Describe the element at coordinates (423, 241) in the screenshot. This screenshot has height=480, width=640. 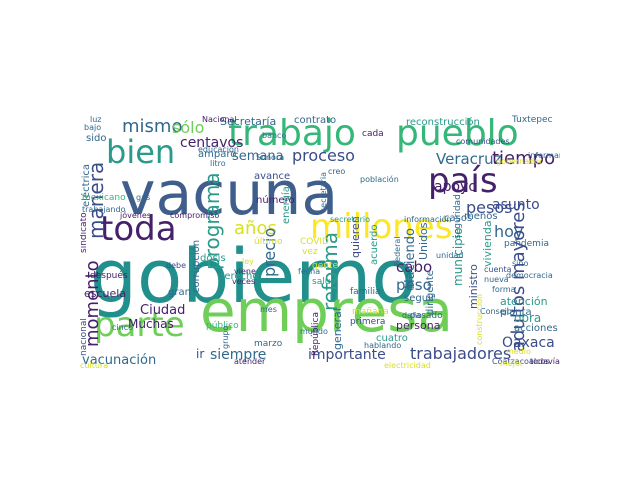
I see `cloud-word: Unidos` at that location.